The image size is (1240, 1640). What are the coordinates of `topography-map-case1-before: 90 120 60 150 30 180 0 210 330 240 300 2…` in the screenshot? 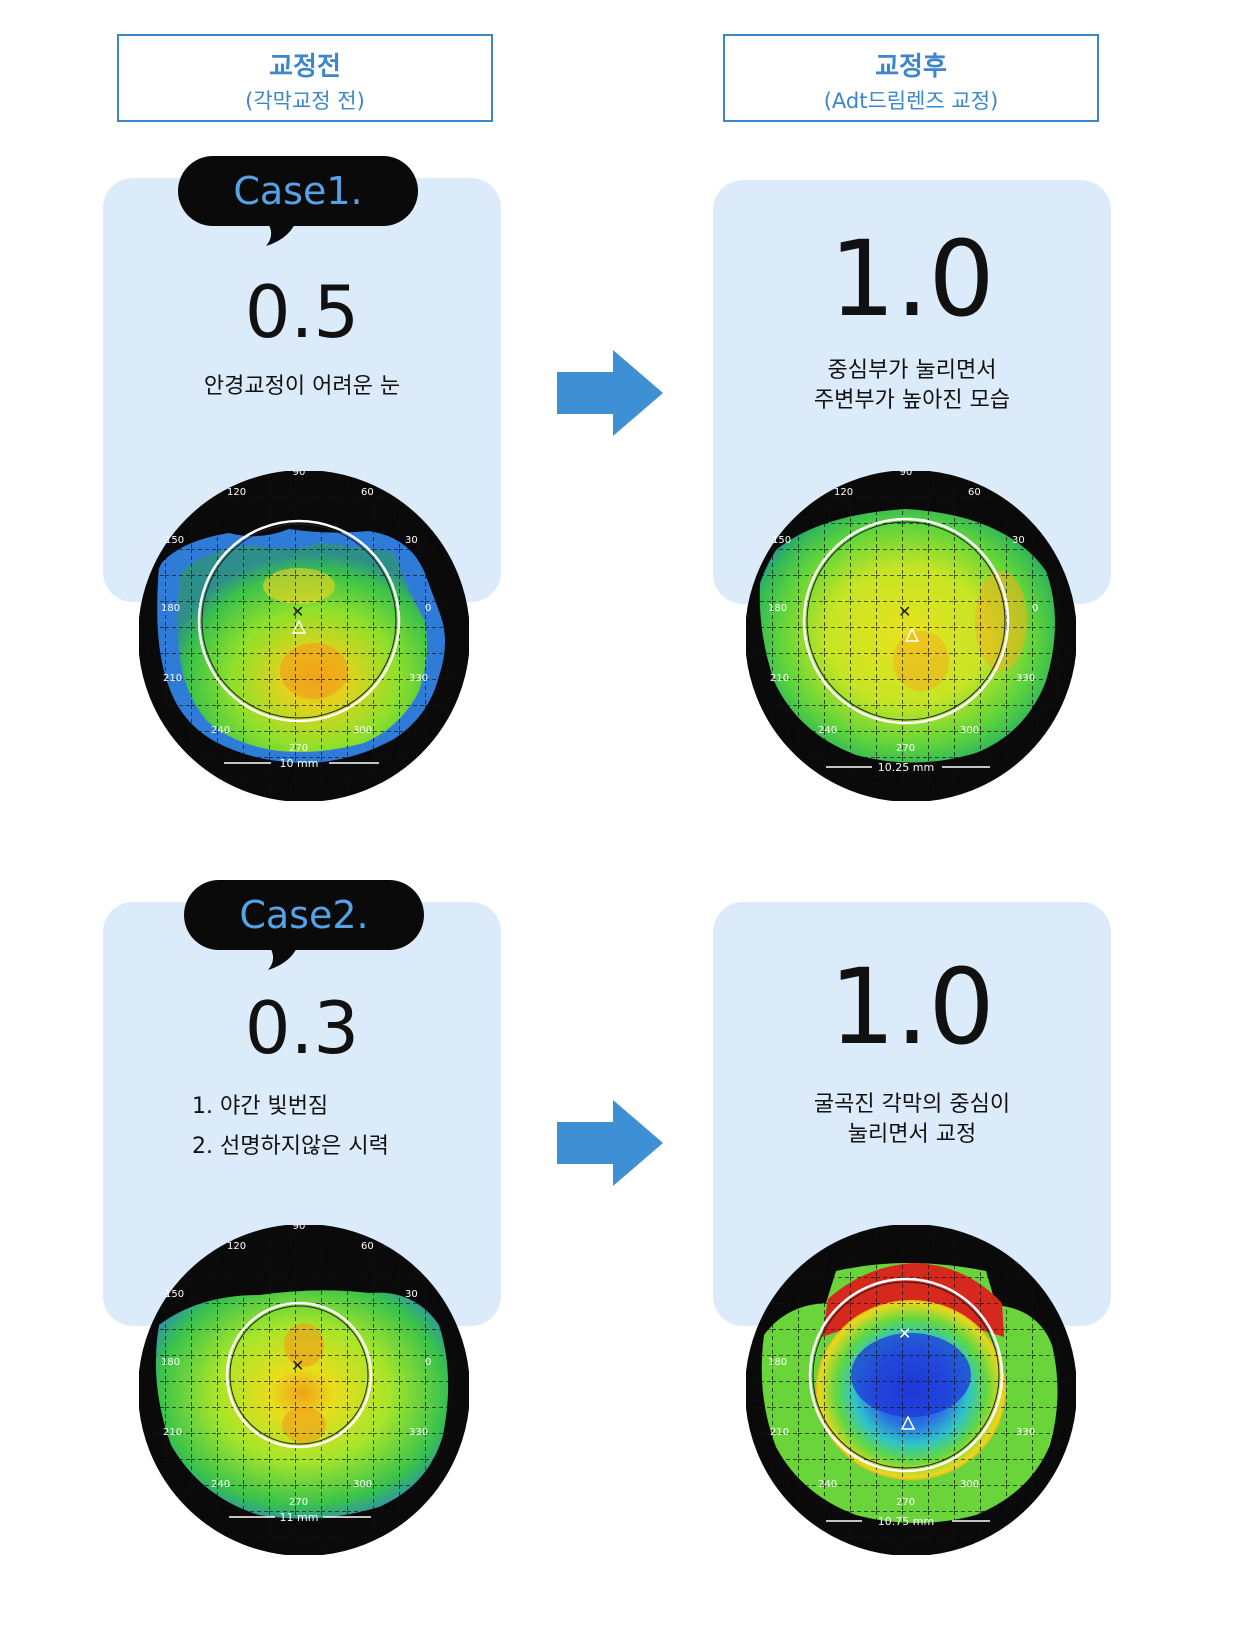 It's located at (304, 636).